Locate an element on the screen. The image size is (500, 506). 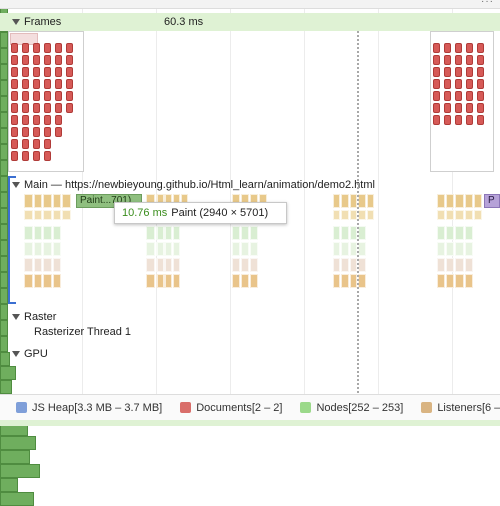
legend-item: JS Heap[3.3 MB – 3.7 MB] is located at coordinates (89, 408).